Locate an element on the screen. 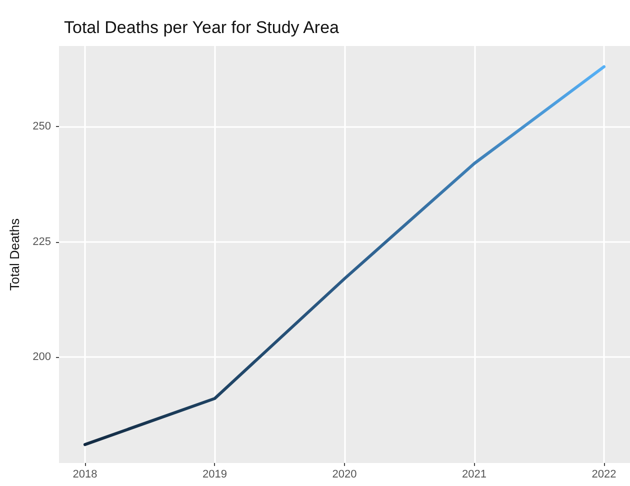 The width and height of the screenshot is (630, 486). x-tick-label: 2018 is located at coordinates (85, 474).